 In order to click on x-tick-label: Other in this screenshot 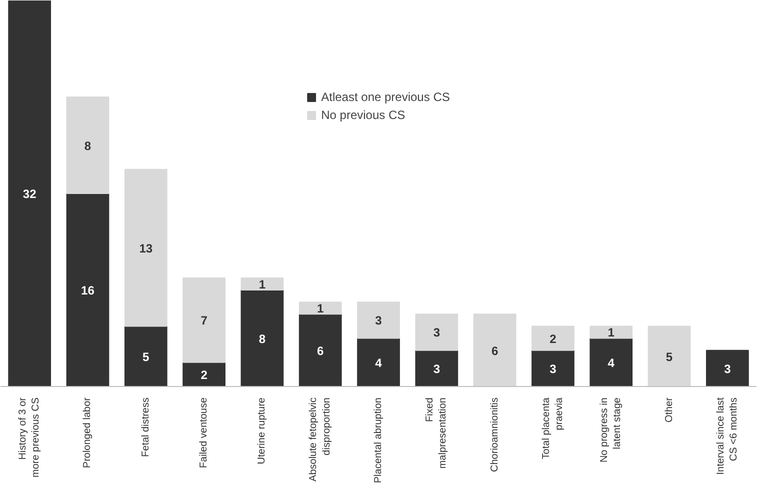, I will do `click(669, 409)`.